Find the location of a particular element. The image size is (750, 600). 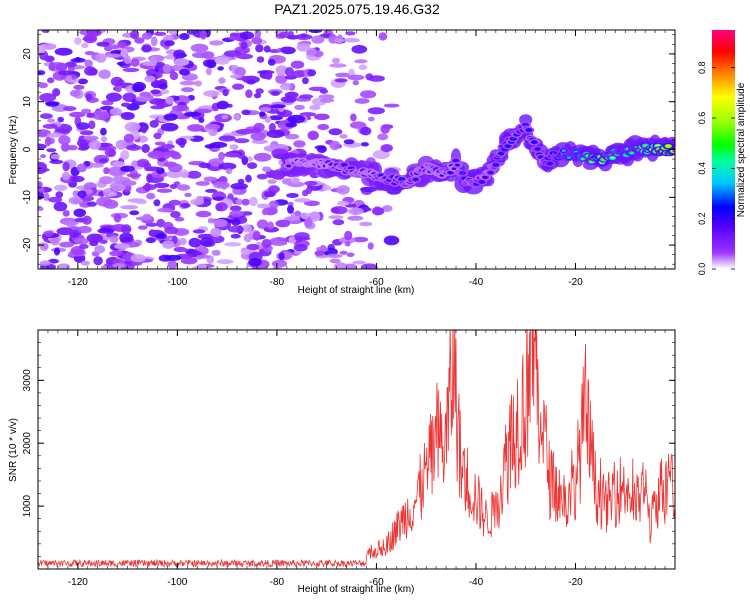

y-tick-label: 3000 is located at coordinates (27, 380).